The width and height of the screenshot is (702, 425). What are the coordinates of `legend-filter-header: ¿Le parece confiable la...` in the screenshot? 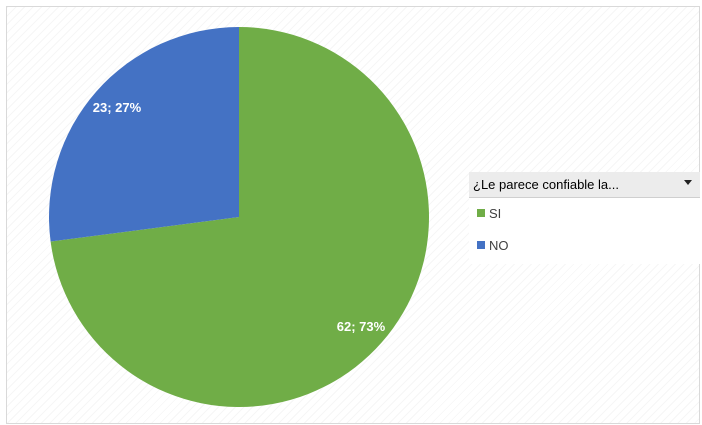 It's located at (584, 185).